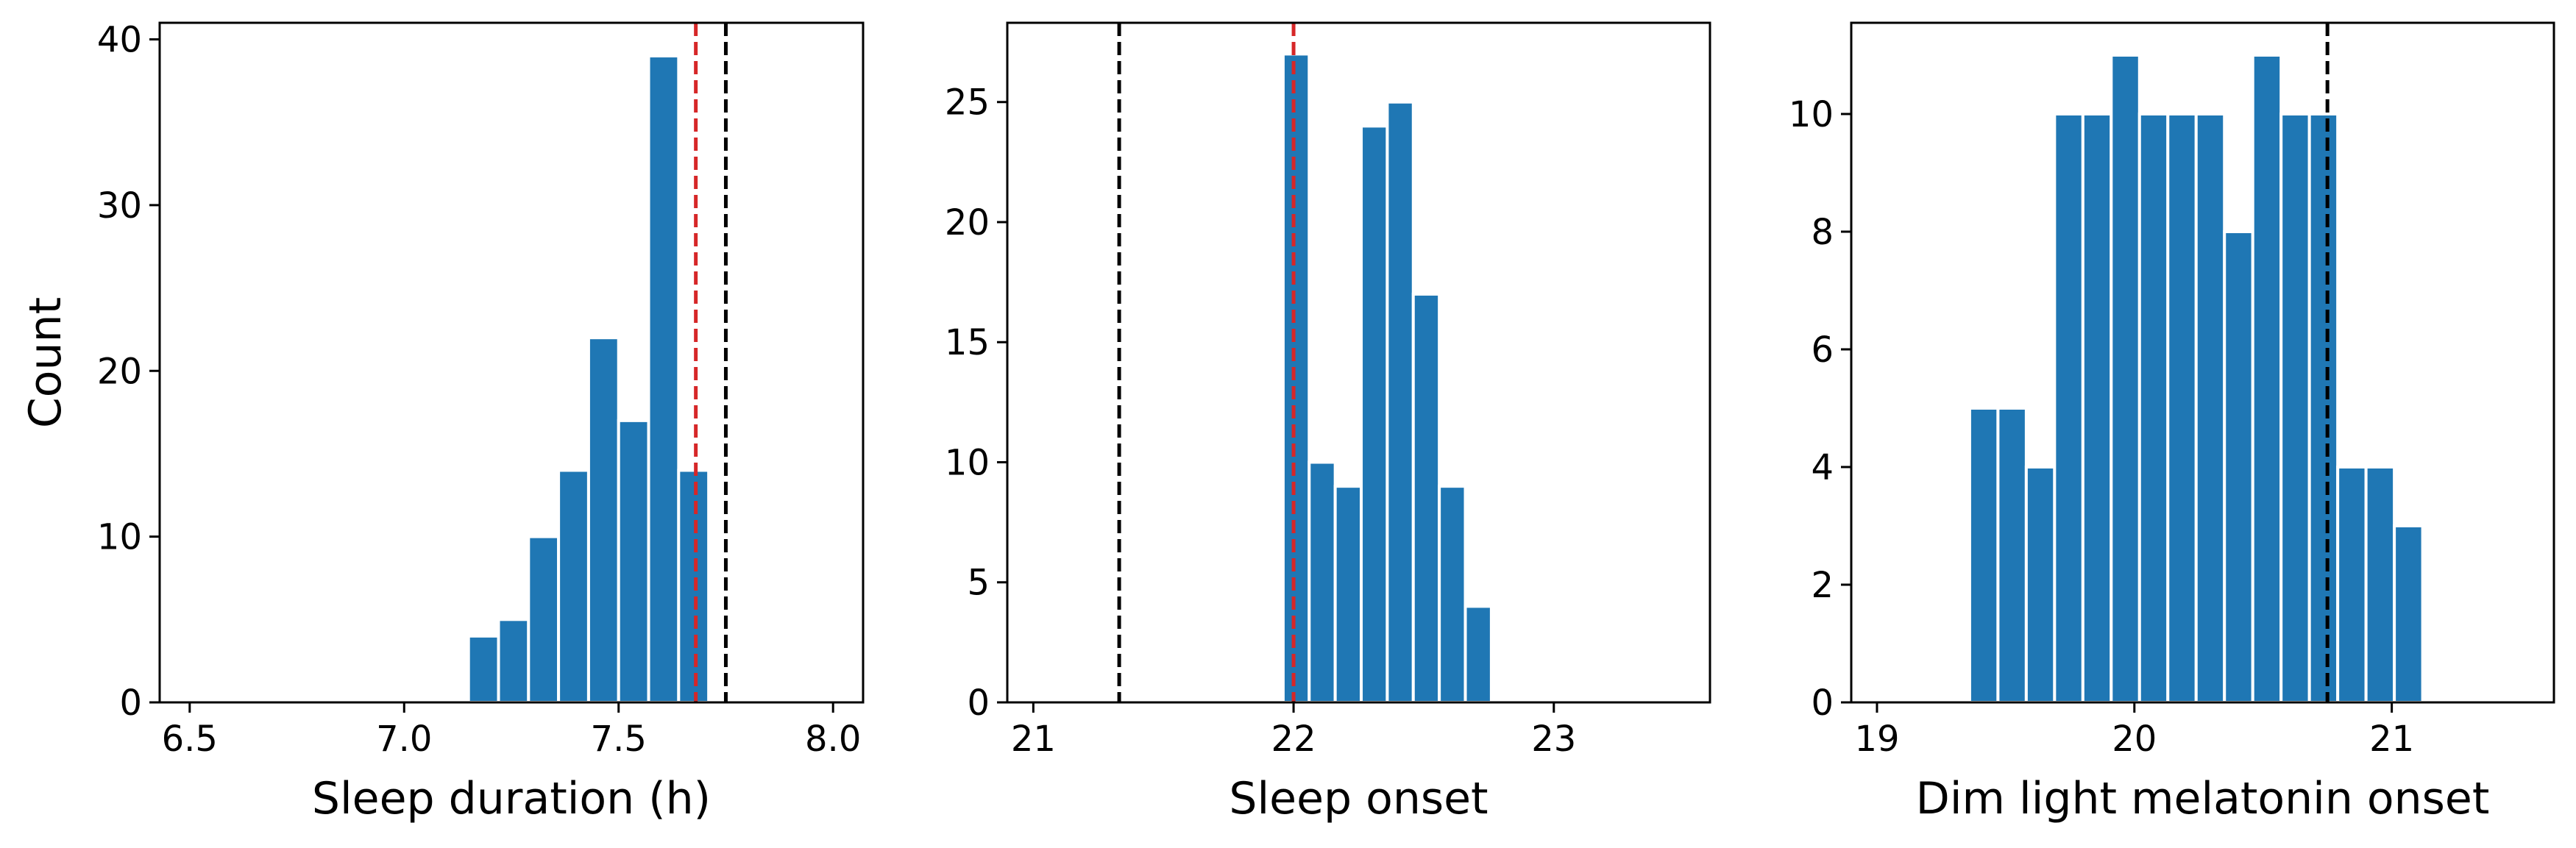  Describe the element at coordinates (967, 463) in the screenshot. I see `sleep-onset-y-tick-label: 10` at that location.